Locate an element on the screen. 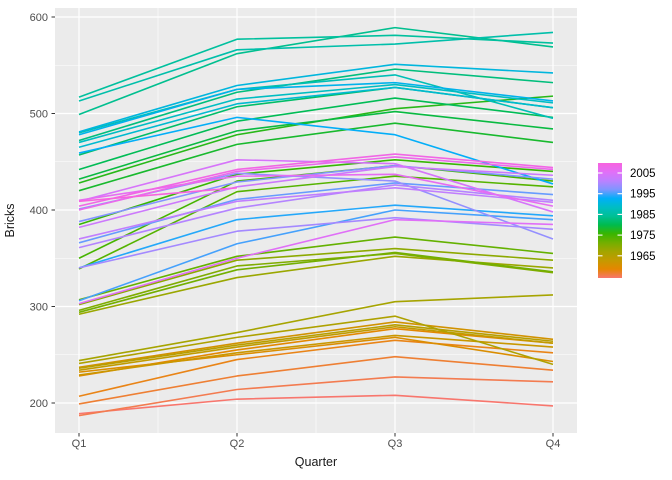 Image resolution: width=672 pixels, height=480 pixels. series-line-1962 is located at coordinates (316, 345).